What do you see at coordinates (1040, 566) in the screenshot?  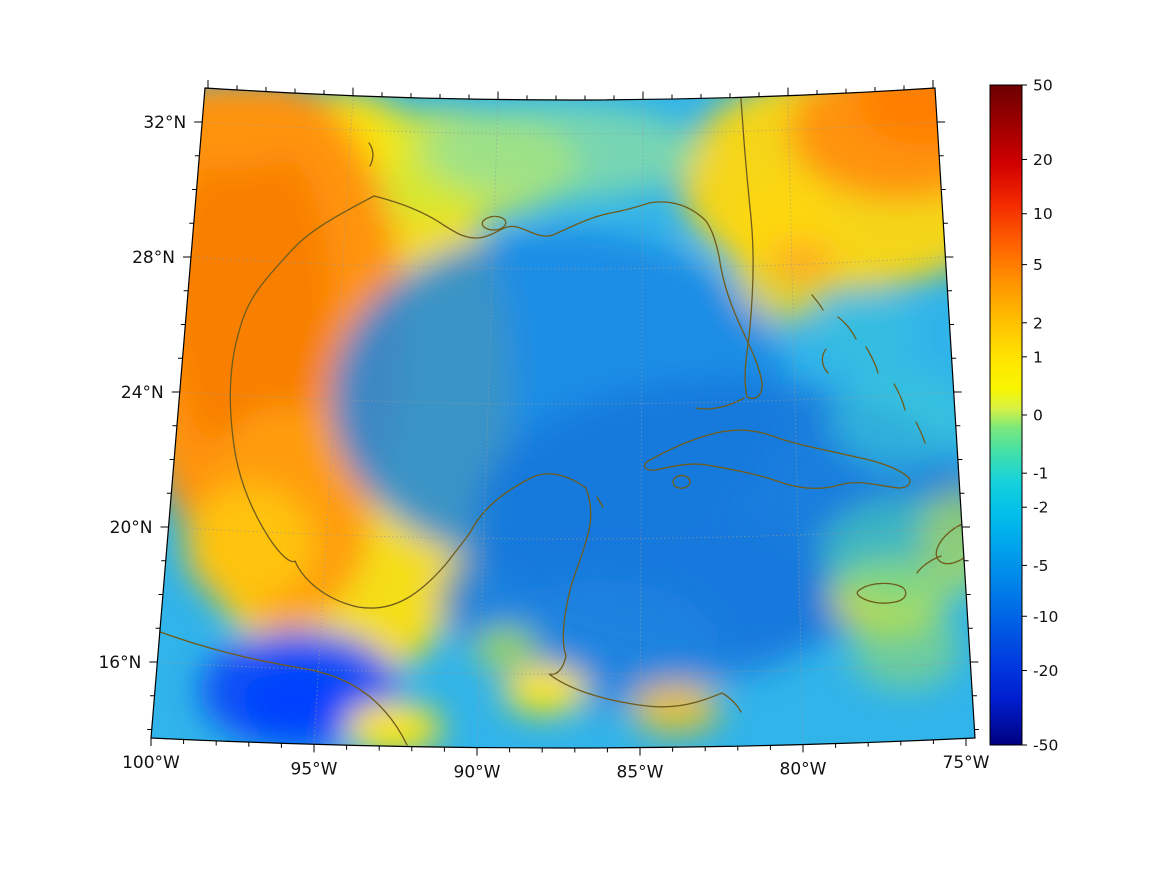 I see `colorbar-tick-label: -5` at bounding box center [1040, 566].